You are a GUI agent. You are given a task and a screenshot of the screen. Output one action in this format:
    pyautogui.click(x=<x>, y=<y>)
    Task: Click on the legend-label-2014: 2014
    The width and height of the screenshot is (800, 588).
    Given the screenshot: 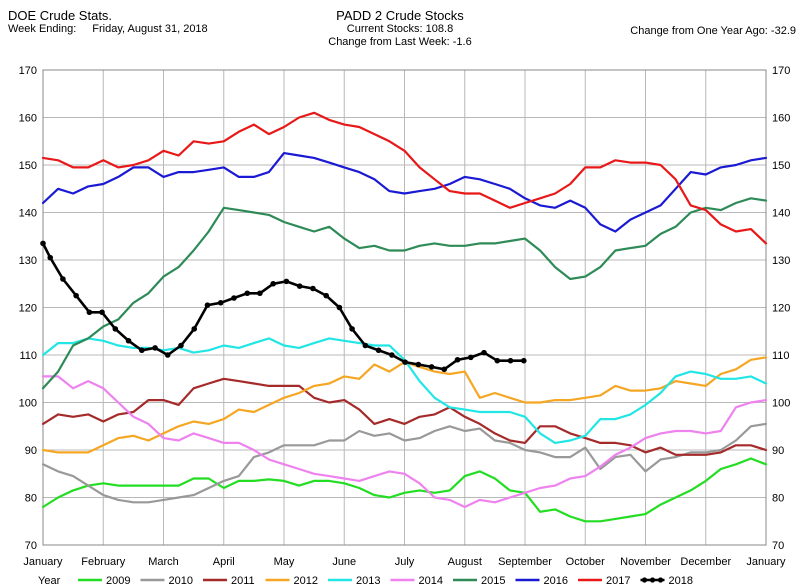 What is the action you would take?
    pyautogui.click(x=431, y=581)
    